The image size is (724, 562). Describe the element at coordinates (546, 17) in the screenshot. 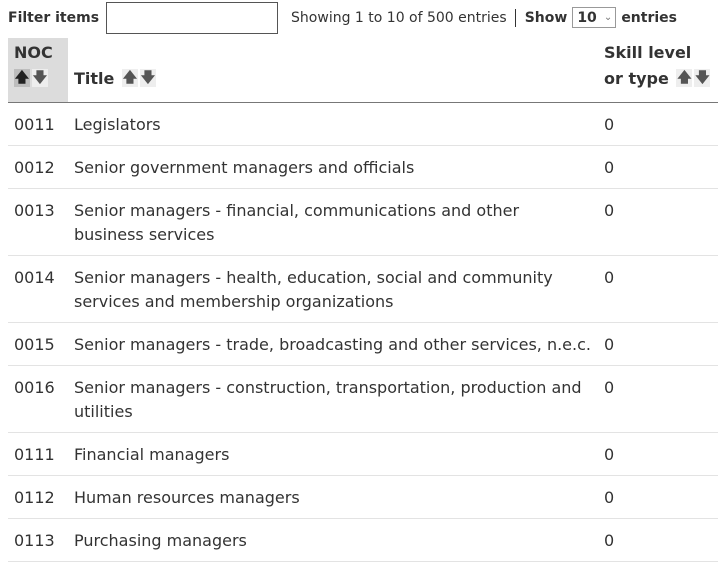

I see `show-label: Show` at that location.